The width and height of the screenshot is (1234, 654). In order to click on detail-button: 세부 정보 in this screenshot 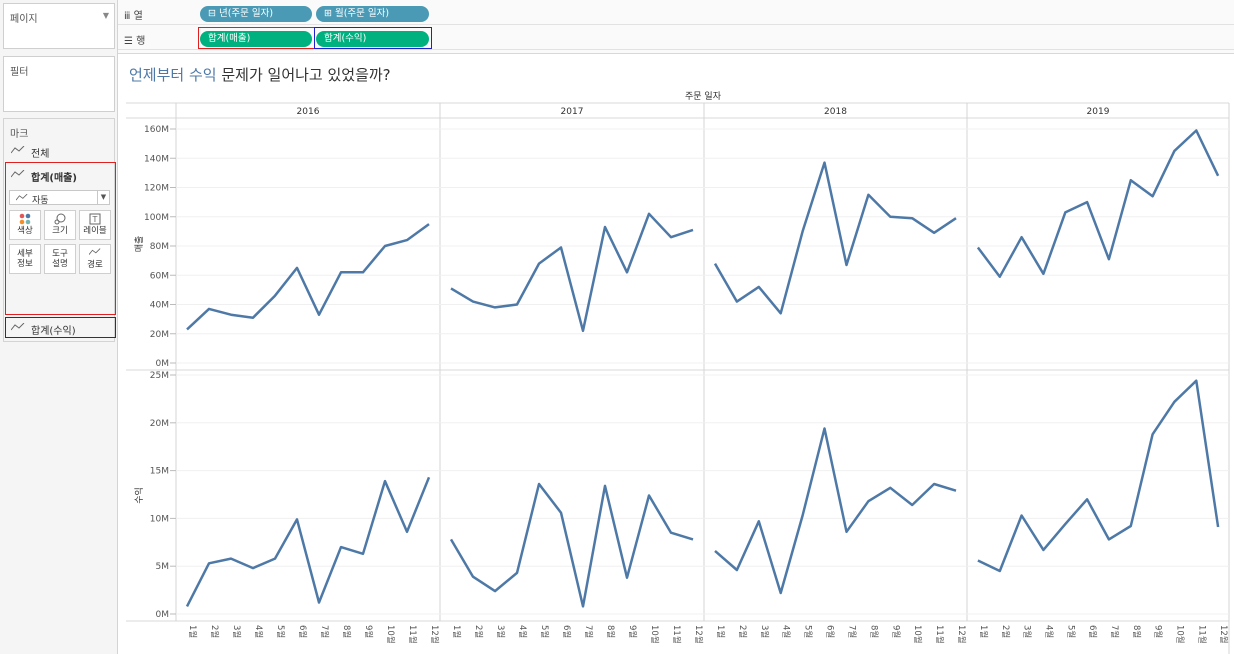, I will do `click(25, 259)`.